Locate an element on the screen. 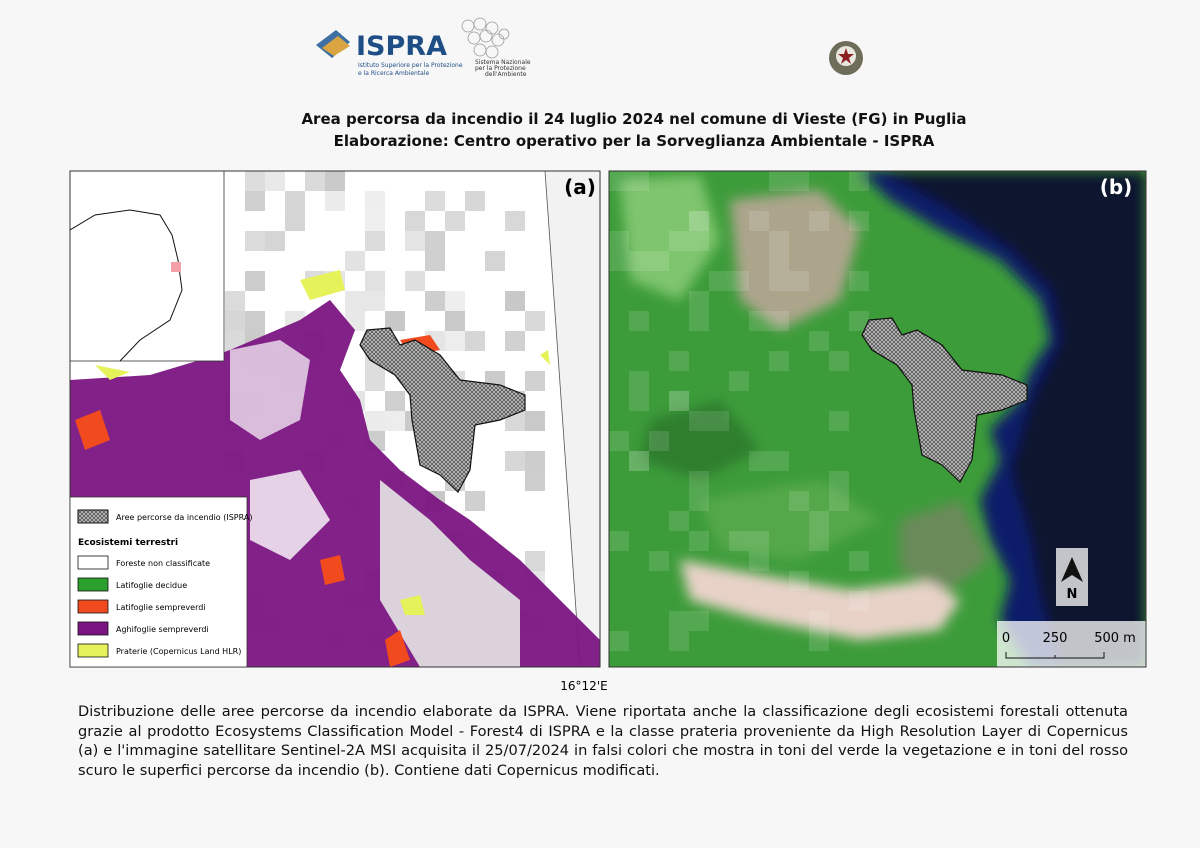 The width and height of the screenshot is (1200, 848). logo-subtext: Istituto Superiore per la Protezione is located at coordinates (410, 65).